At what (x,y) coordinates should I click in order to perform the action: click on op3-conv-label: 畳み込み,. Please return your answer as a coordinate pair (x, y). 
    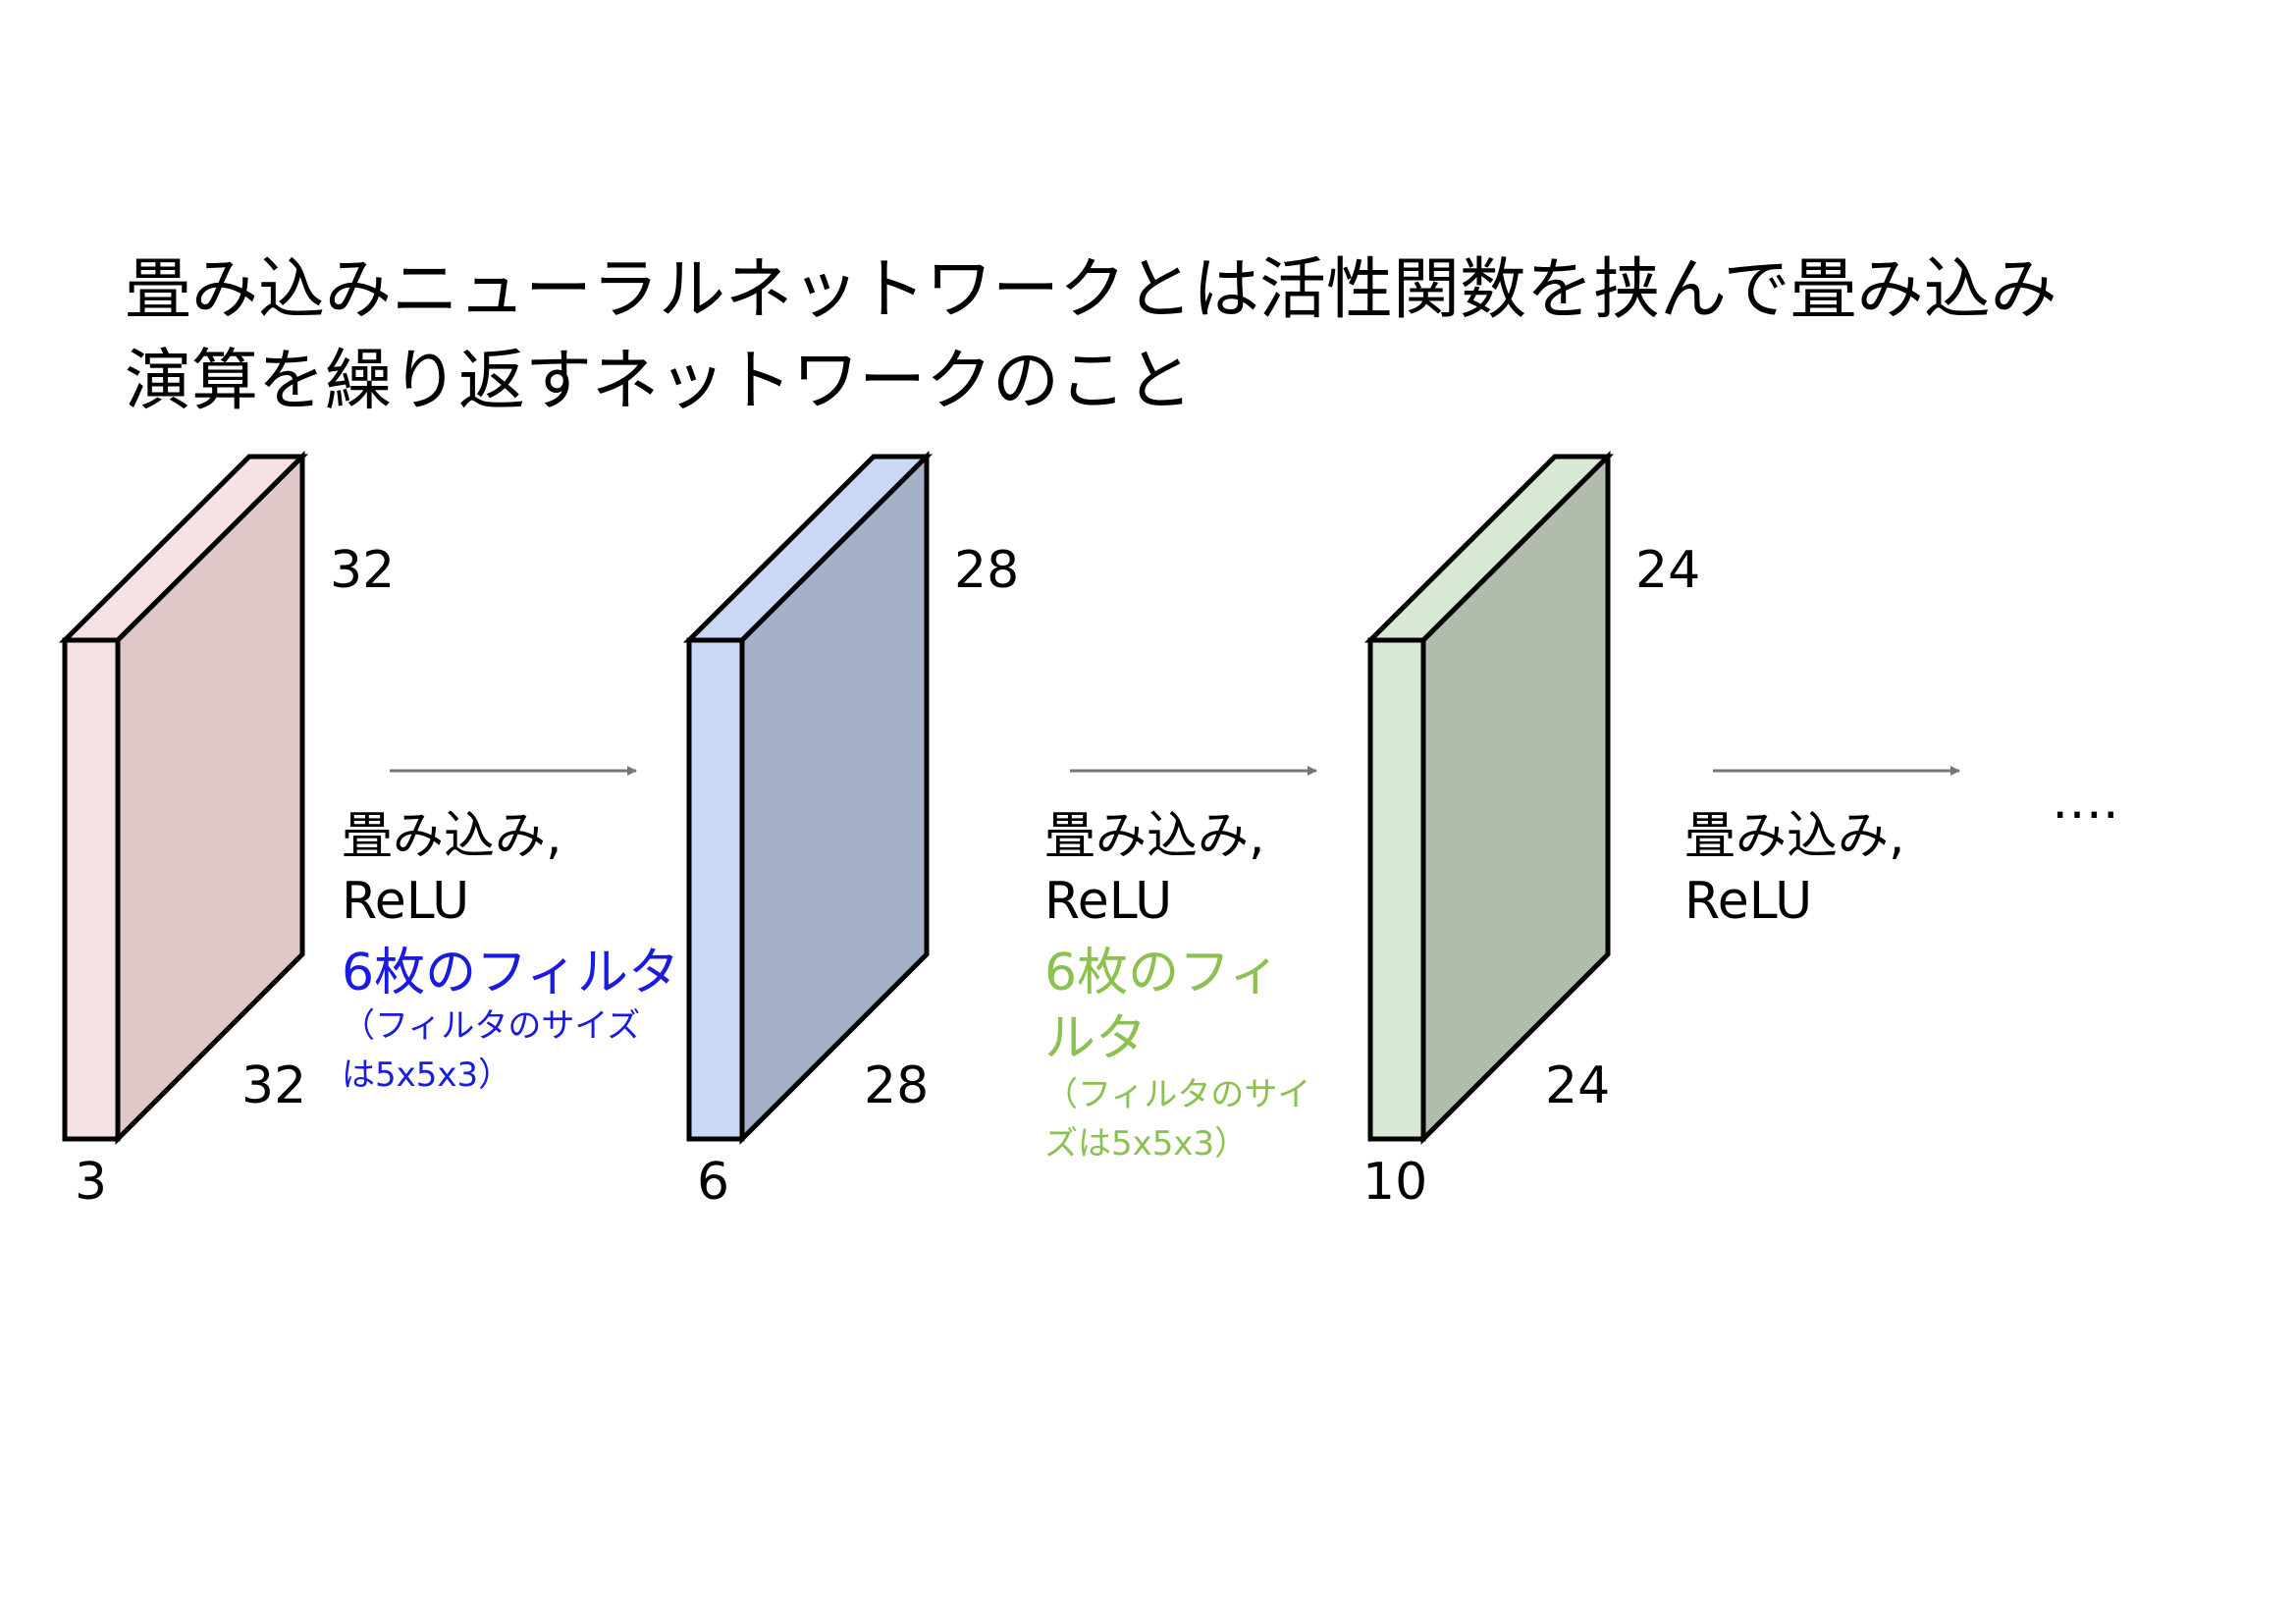
    Looking at the image, I should click on (1795, 836).